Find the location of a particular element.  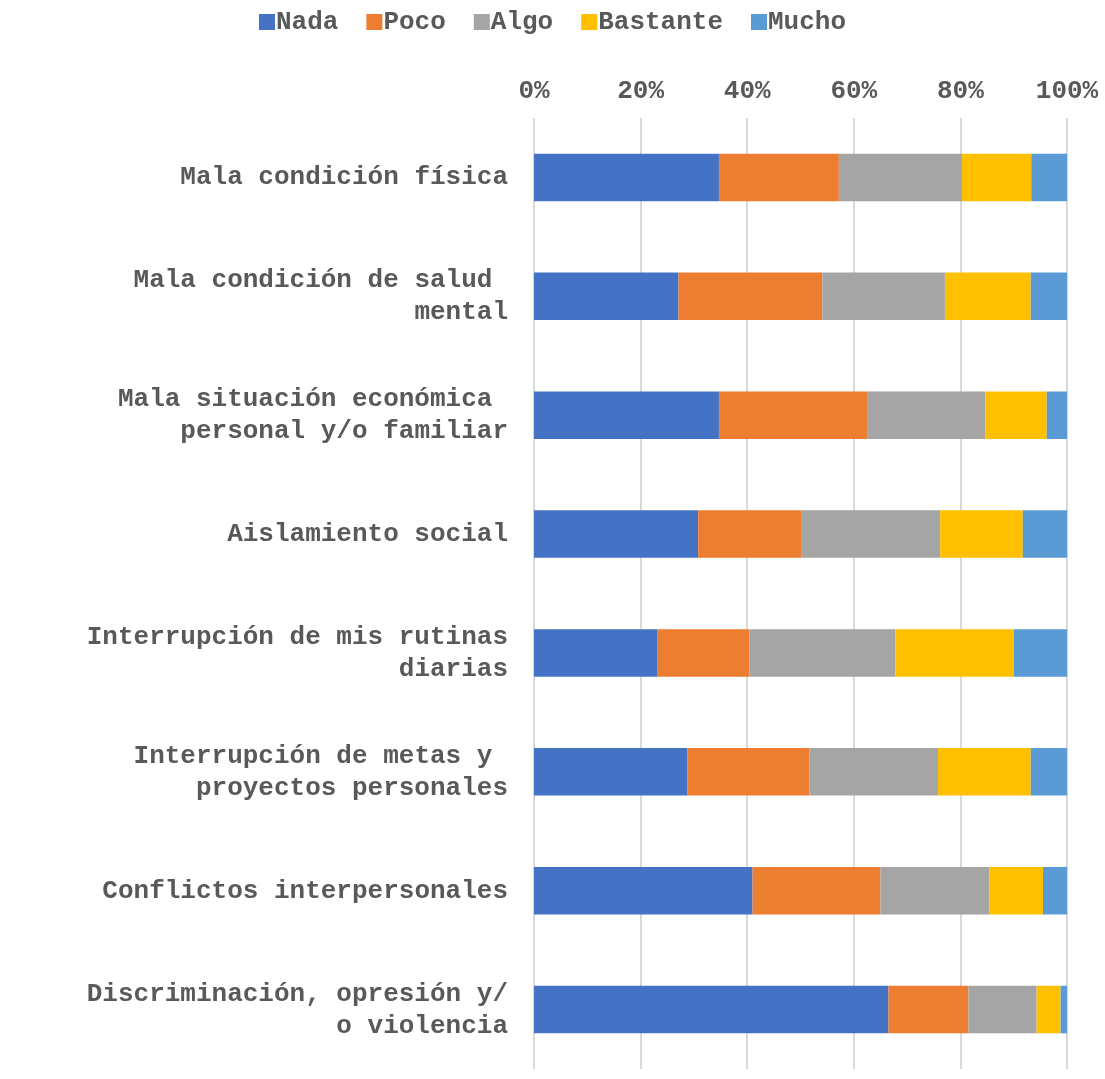

x-tick-label: 0% is located at coordinates (534, 91).